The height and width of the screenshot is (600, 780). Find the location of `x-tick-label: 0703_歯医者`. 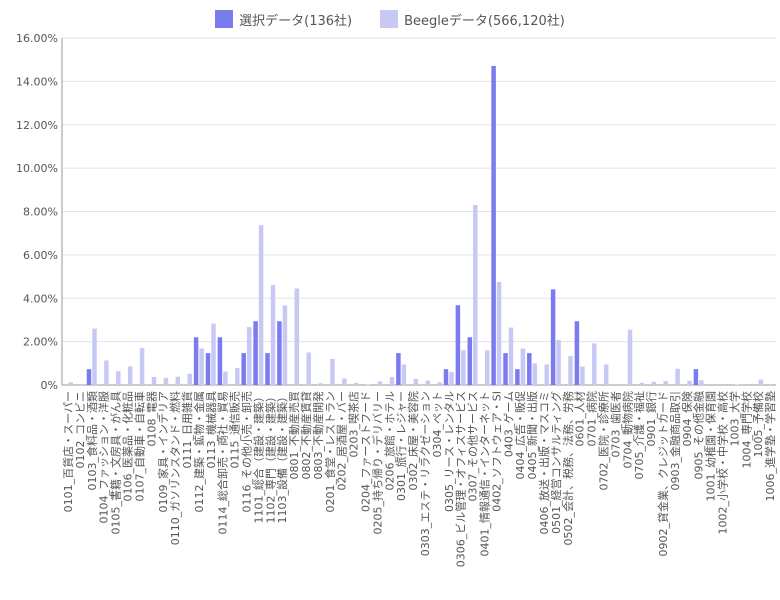

x-tick-label: 0703_歯医者 is located at coordinates (615, 424).